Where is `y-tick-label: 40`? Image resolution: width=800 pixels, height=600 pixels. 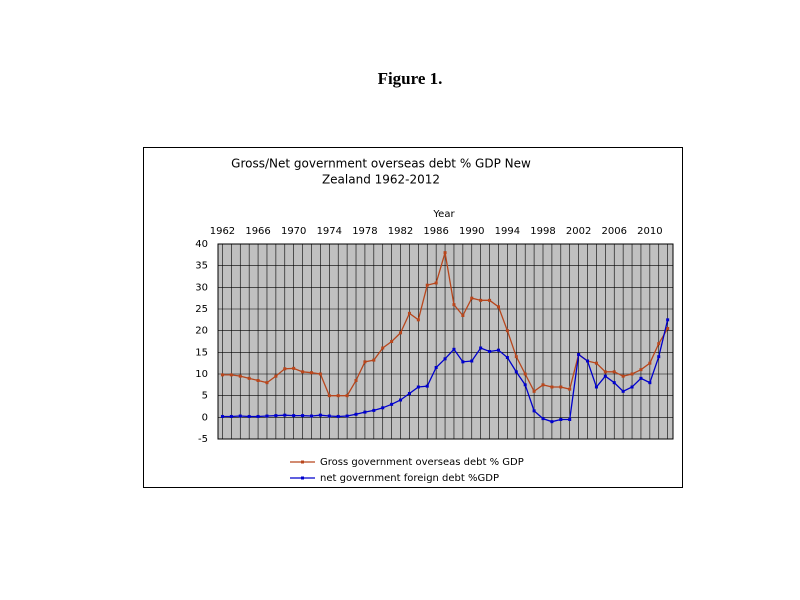
y-tick-label: 40 is located at coordinates (201, 244).